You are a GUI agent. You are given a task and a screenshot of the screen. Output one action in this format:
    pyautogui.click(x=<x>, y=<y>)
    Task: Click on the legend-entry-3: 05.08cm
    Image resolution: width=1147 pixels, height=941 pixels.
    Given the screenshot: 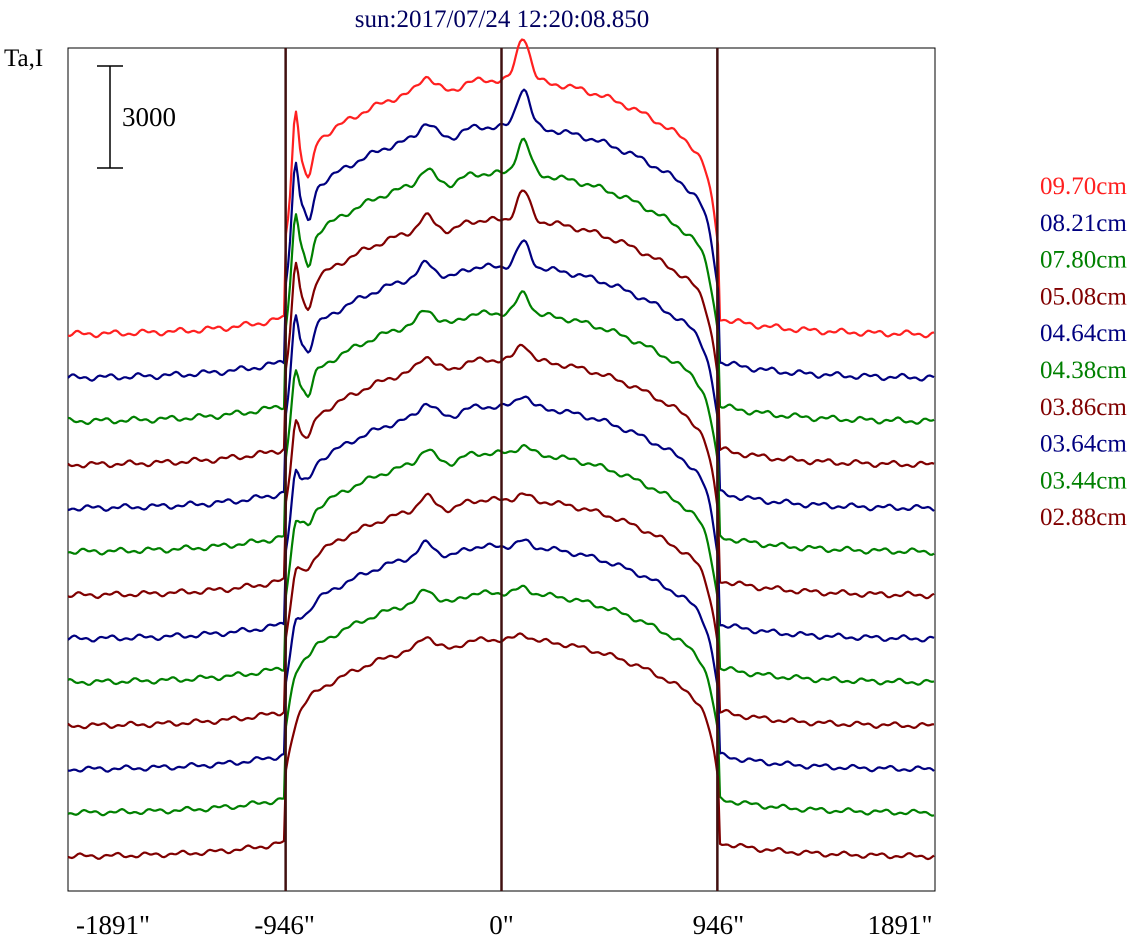 What is the action you would take?
    pyautogui.click(x=1083, y=296)
    